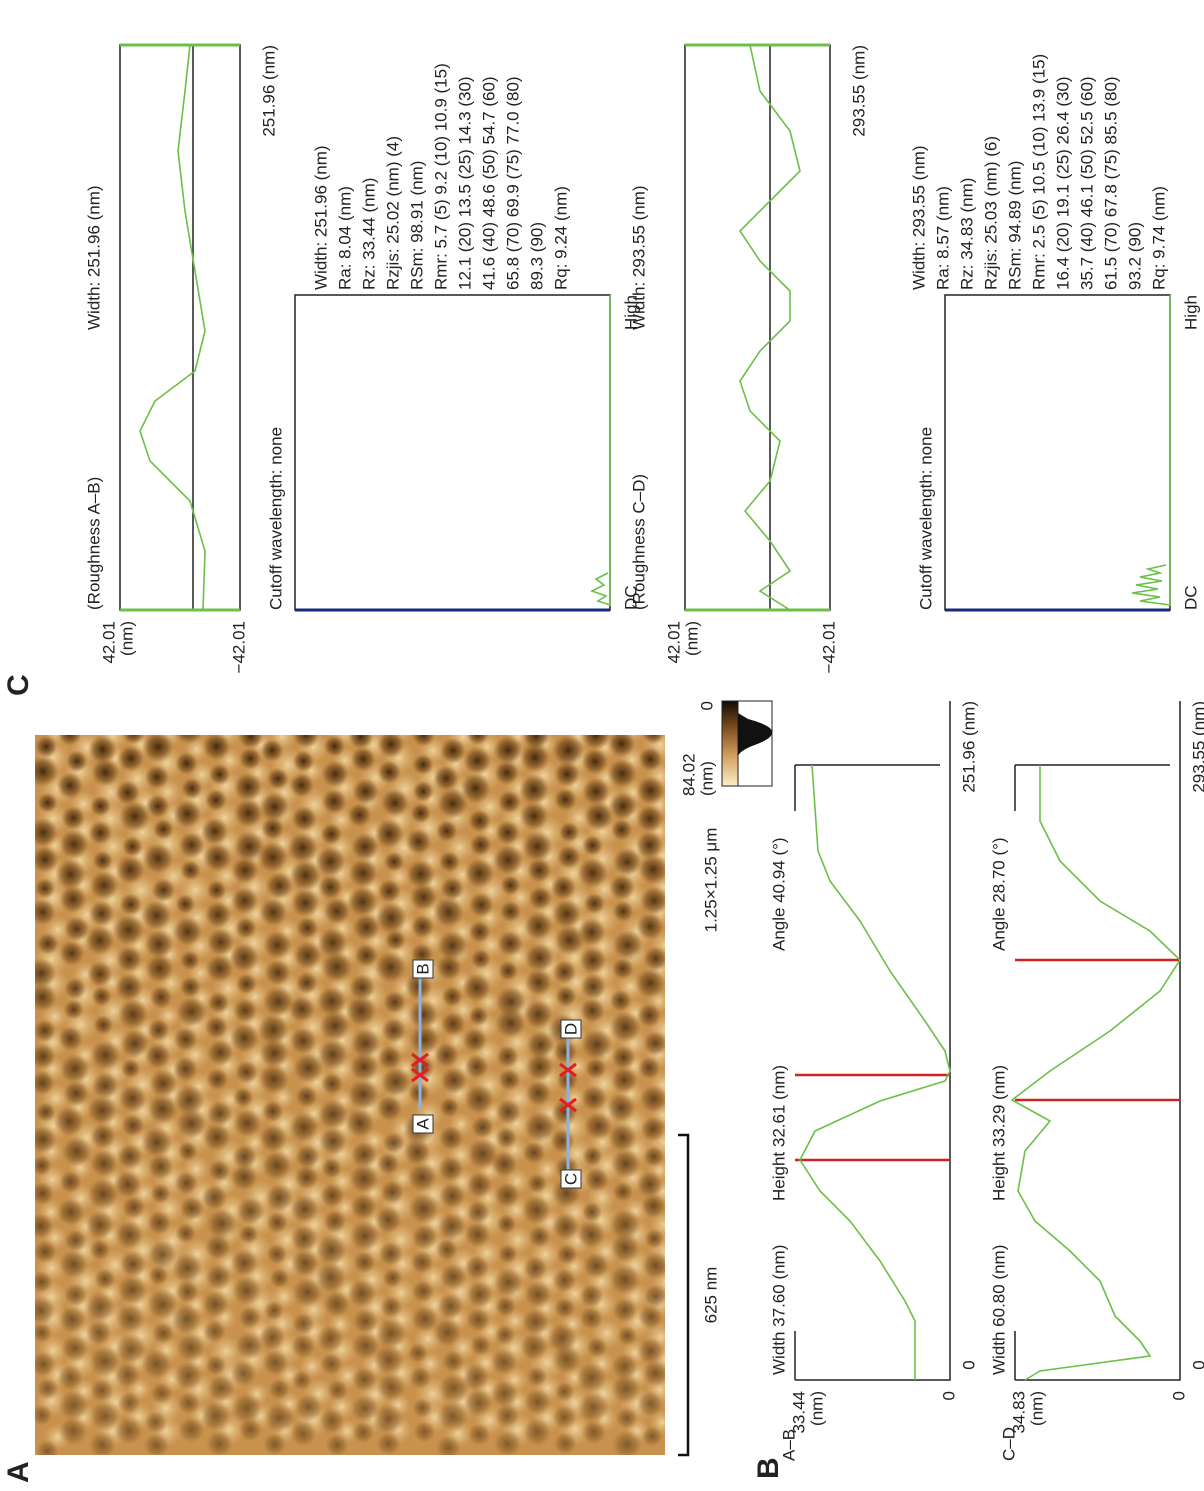 This screenshot has height=1491, width=1204. Describe the element at coordinates (684, 1295) in the screenshot. I see `scale-bar` at that location.